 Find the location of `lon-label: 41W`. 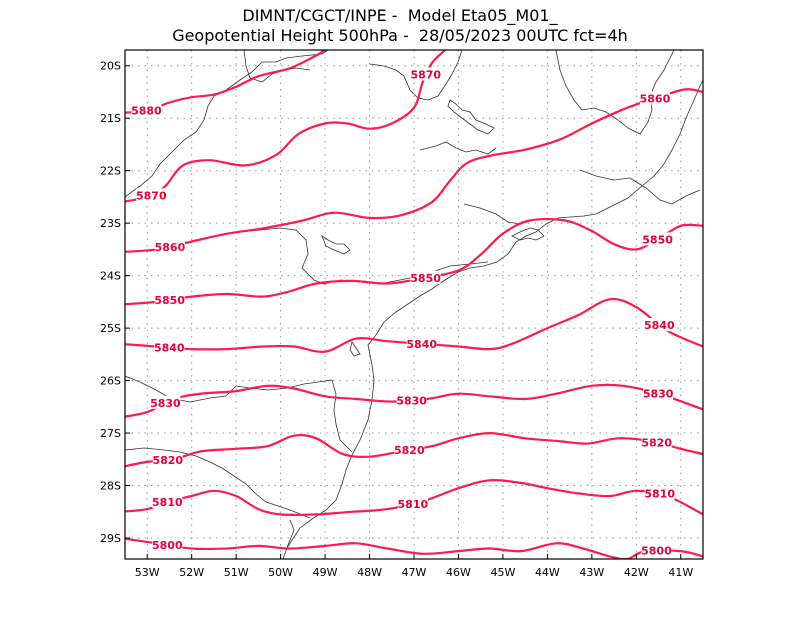

lon-label: 41W is located at coordinates (680, 572).